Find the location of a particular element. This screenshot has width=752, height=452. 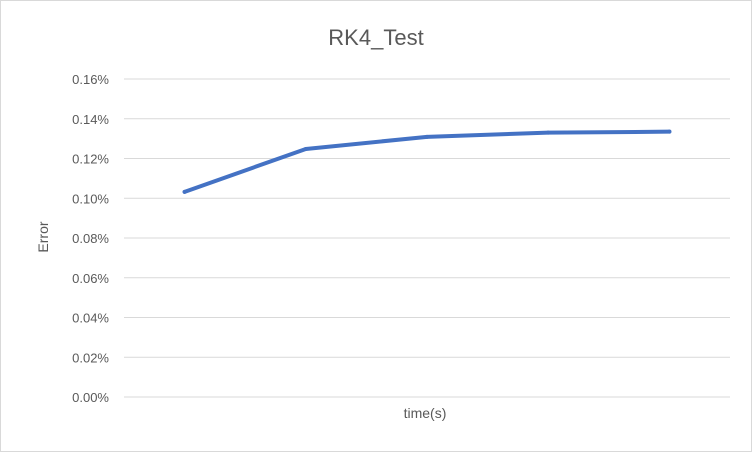

chart-title: RK4_Test is located at coordinates (375, 37).